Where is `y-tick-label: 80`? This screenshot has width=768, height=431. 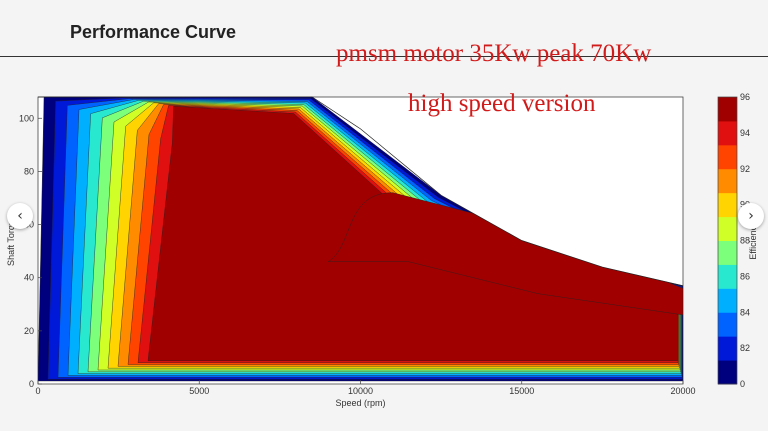 y-tick-label: 80 is located at coordinates (29, 171).